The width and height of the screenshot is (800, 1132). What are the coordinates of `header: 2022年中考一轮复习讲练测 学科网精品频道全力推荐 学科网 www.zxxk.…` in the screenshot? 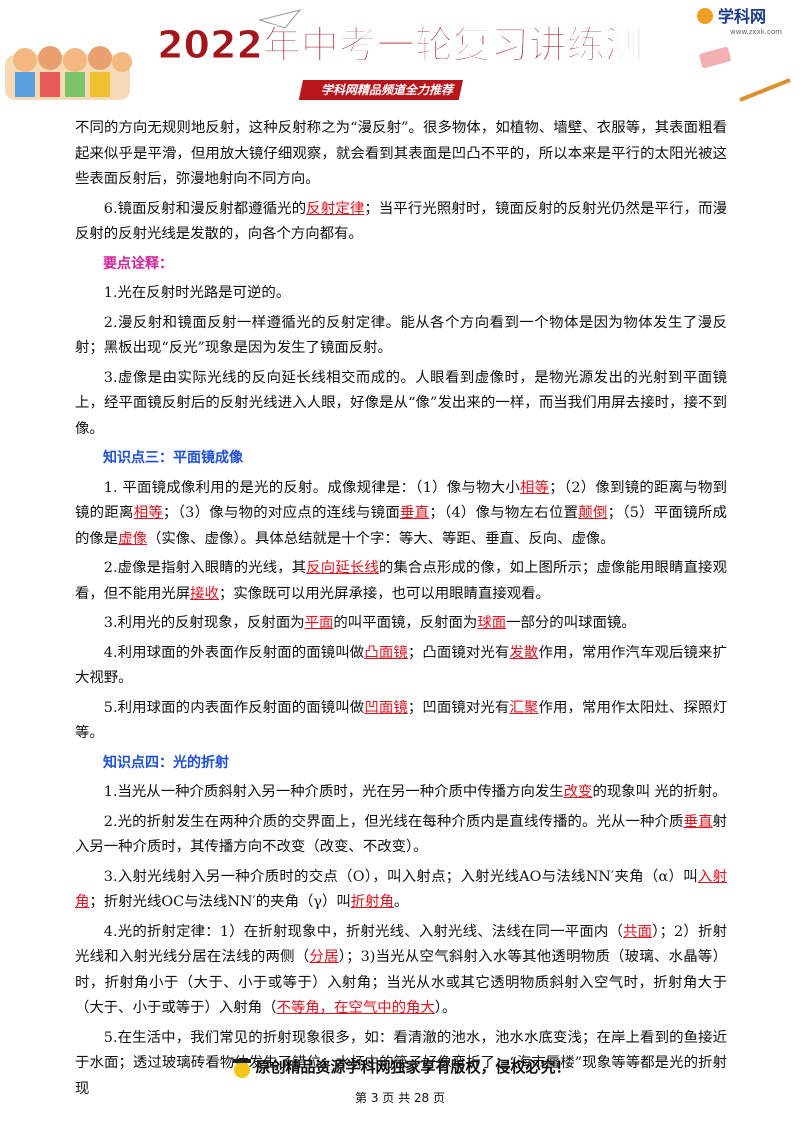 It's located at (400, 55).